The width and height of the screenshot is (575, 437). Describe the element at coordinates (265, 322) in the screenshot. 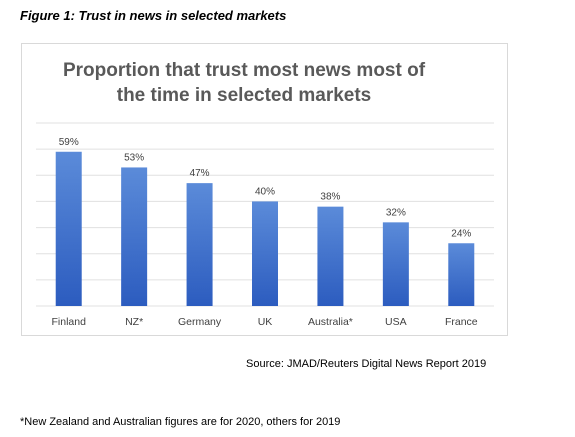

I see `x-tick-label: UK` at that location.